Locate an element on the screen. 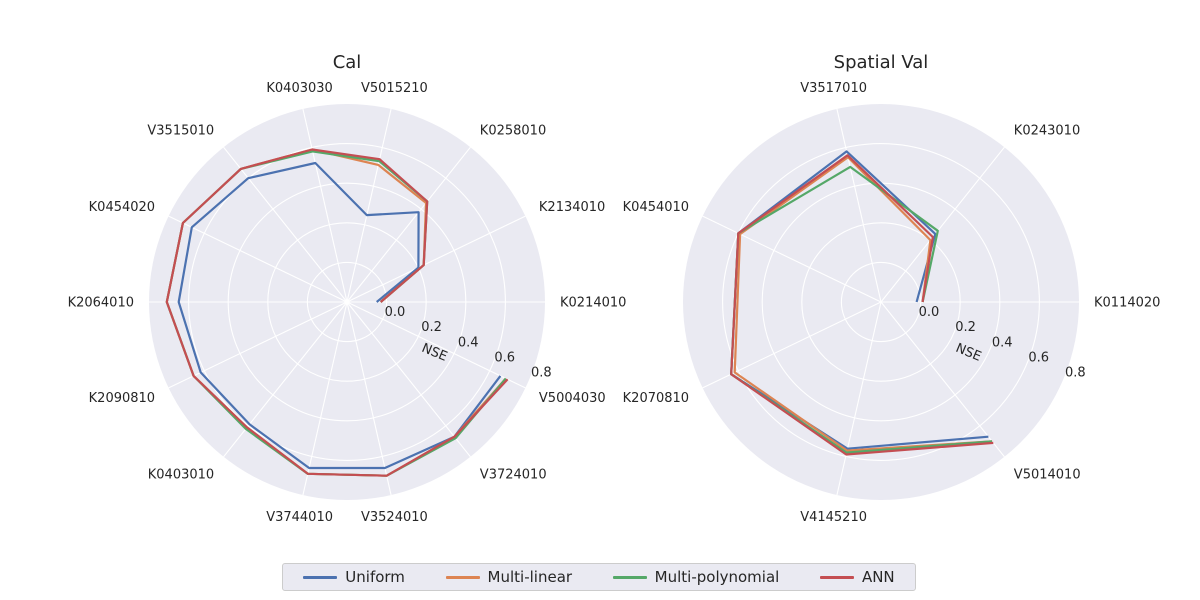 This screenshot has height=600, width=1200. legend-item-multi-linear: Multi-linear is located at coordinates (509, 577).